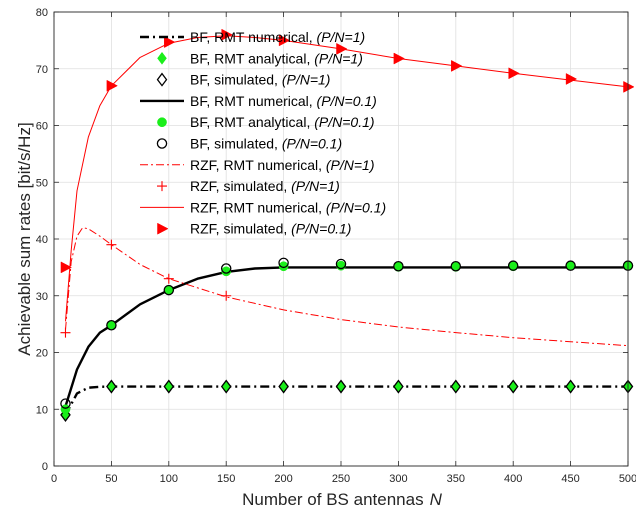 The width and height of the screenshot is (636, 514). I want to click on legend-label: BF, RMT analytical, (P/N=1), so click(276, 58).